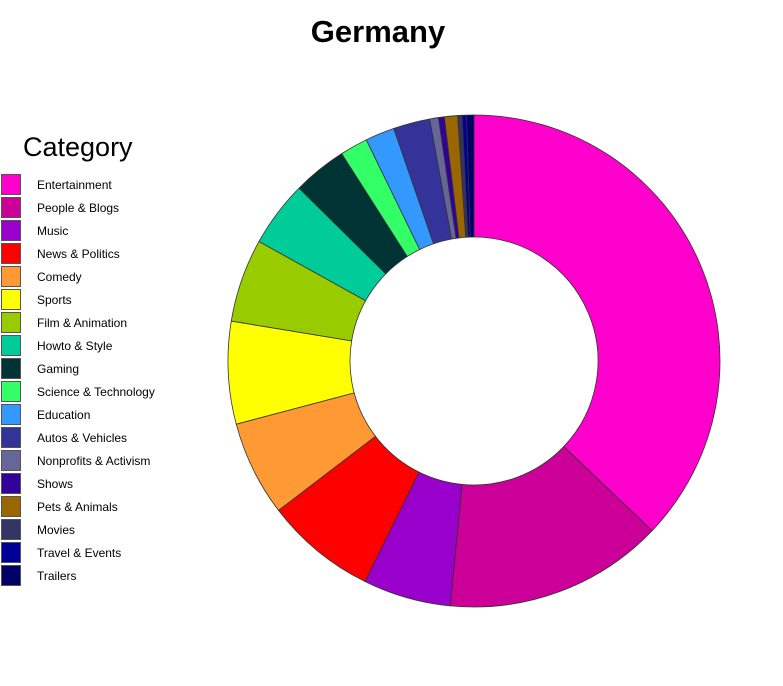 This screenshot has height=686, width=783. What do you see at coordinates (100, 415) in the screenshot?
I see `legend-item: Education` at bounding box center [100, 415].